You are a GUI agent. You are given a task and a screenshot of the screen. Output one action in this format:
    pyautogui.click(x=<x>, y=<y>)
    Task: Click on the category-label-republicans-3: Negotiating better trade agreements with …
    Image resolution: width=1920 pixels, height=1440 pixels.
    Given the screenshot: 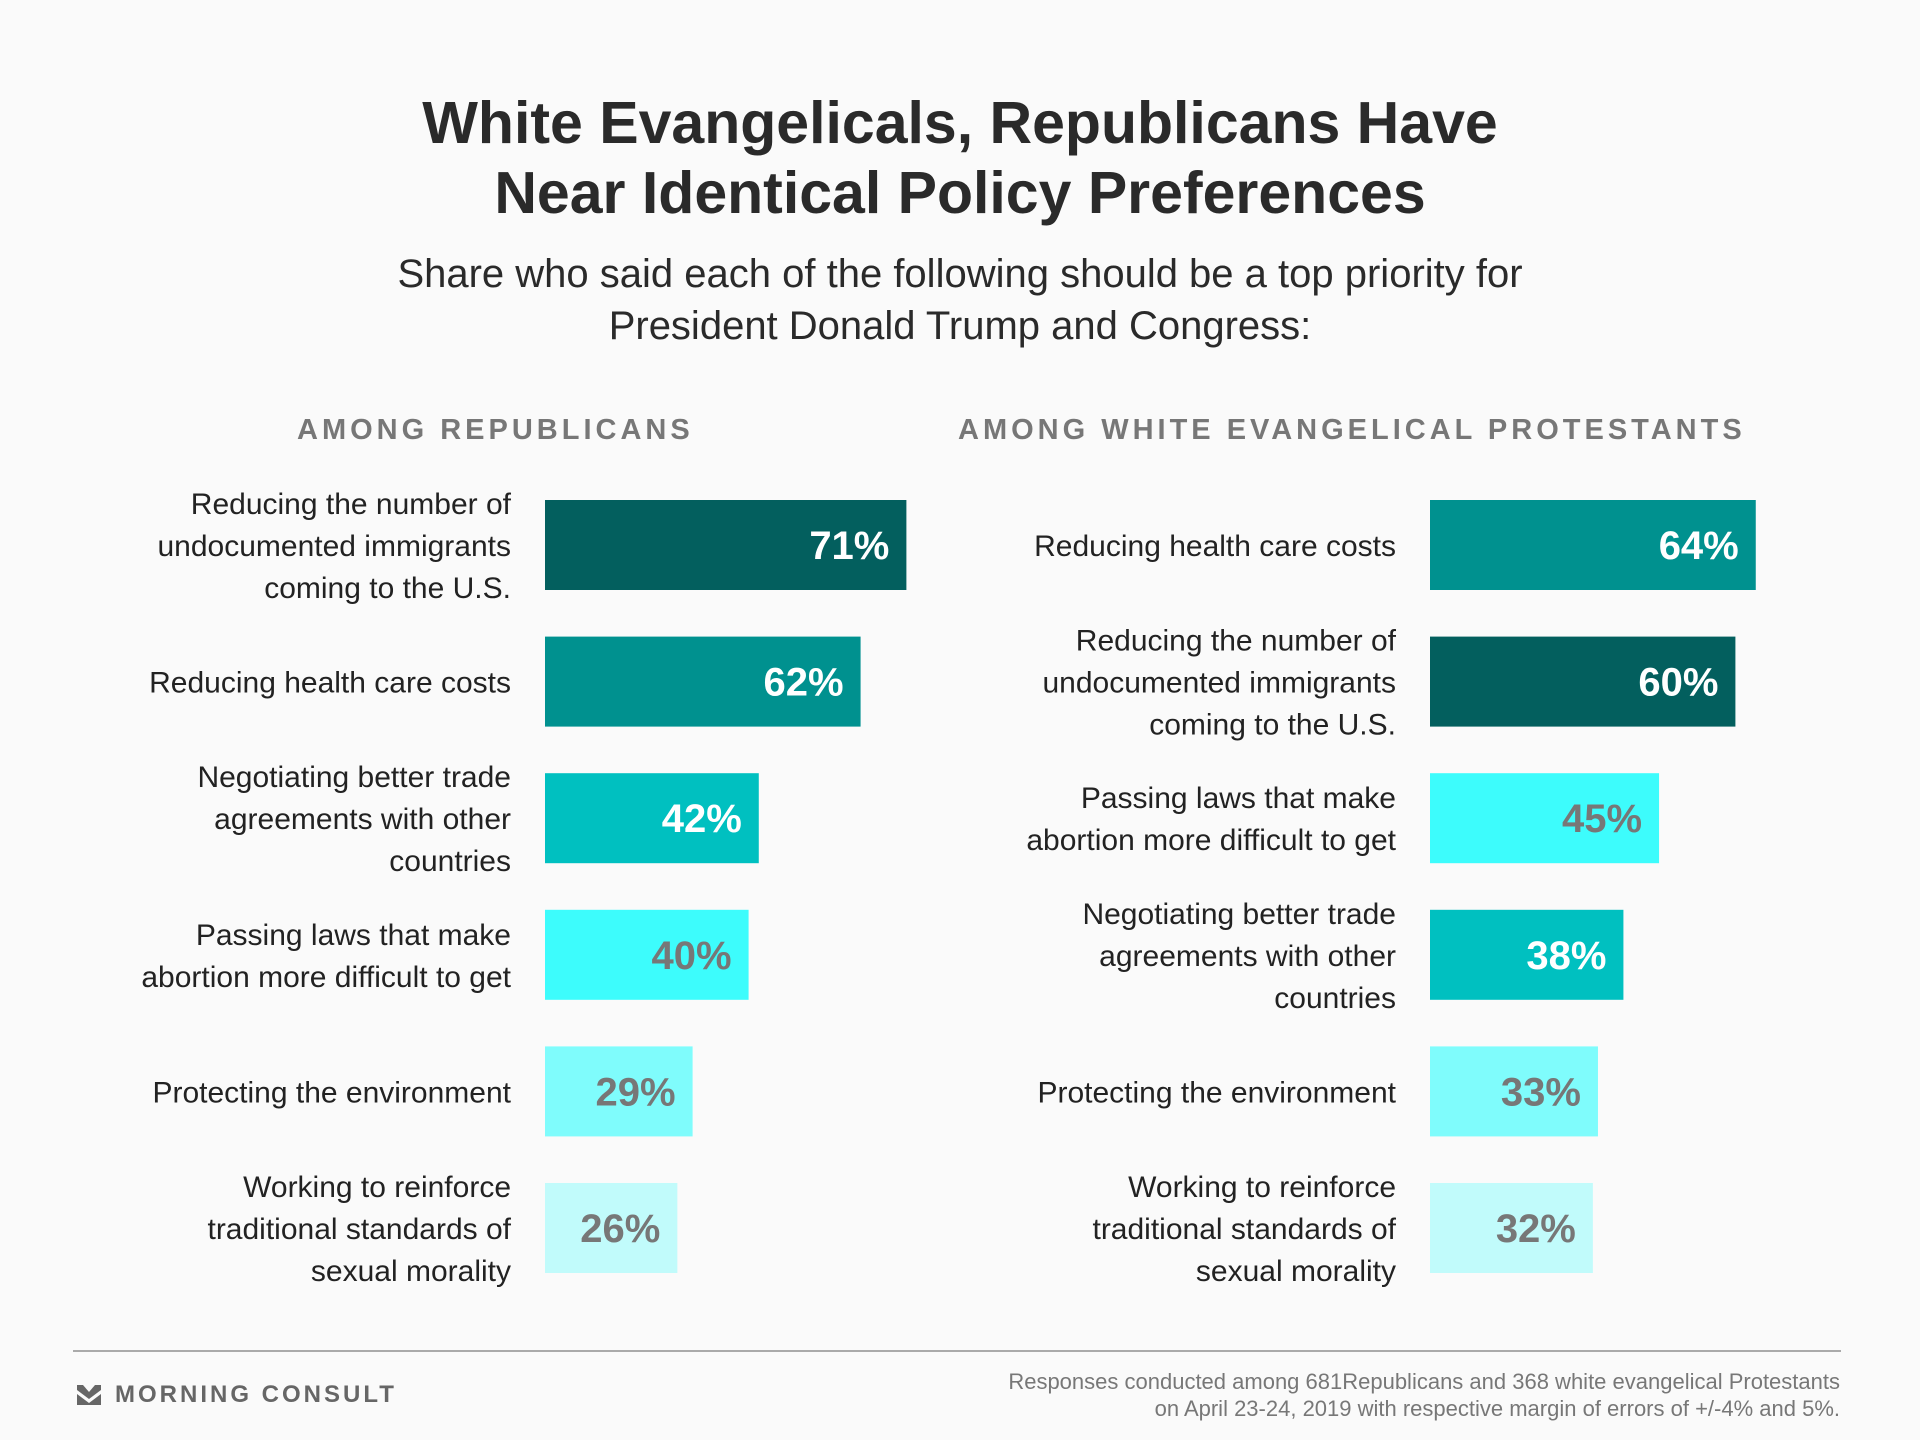 What is the action you would take?
    pyautogui.click(x=354, y=819)
    